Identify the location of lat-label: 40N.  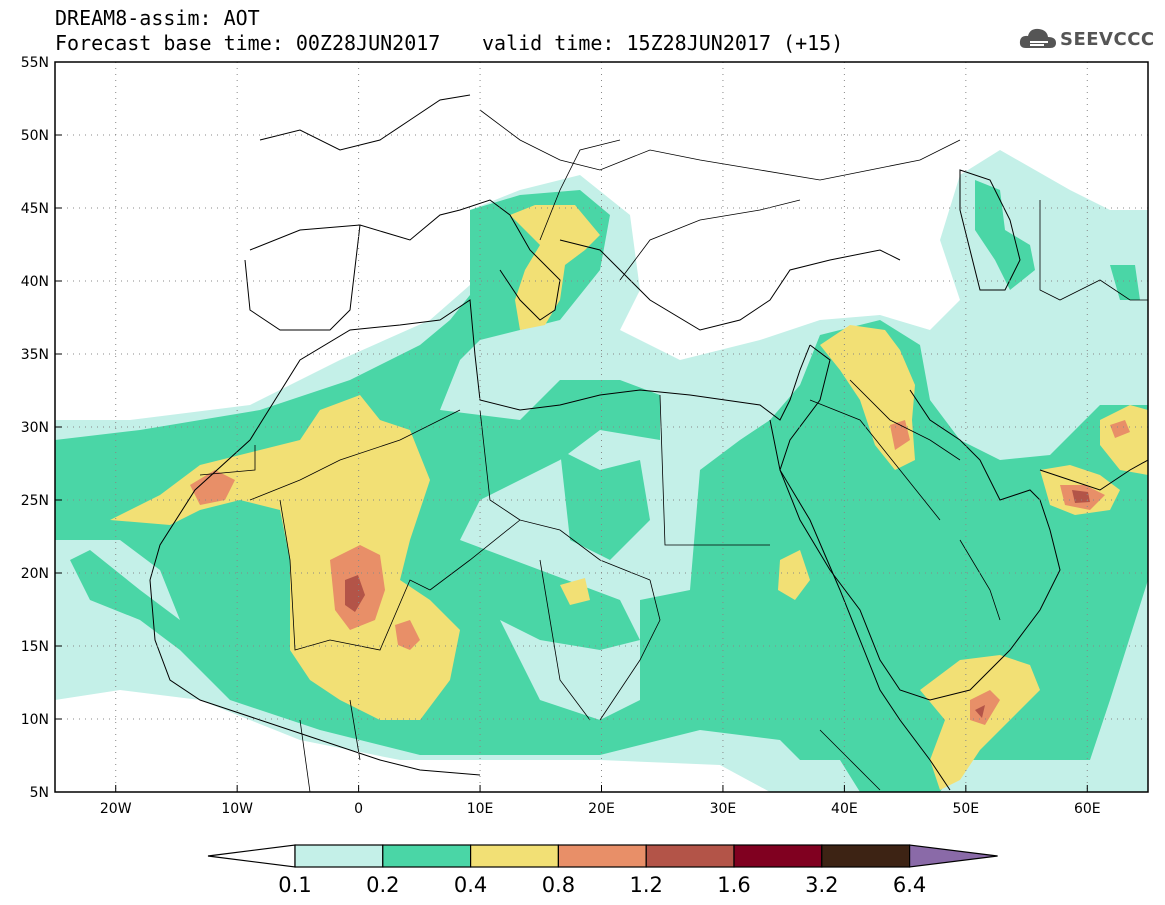
(35, 282).